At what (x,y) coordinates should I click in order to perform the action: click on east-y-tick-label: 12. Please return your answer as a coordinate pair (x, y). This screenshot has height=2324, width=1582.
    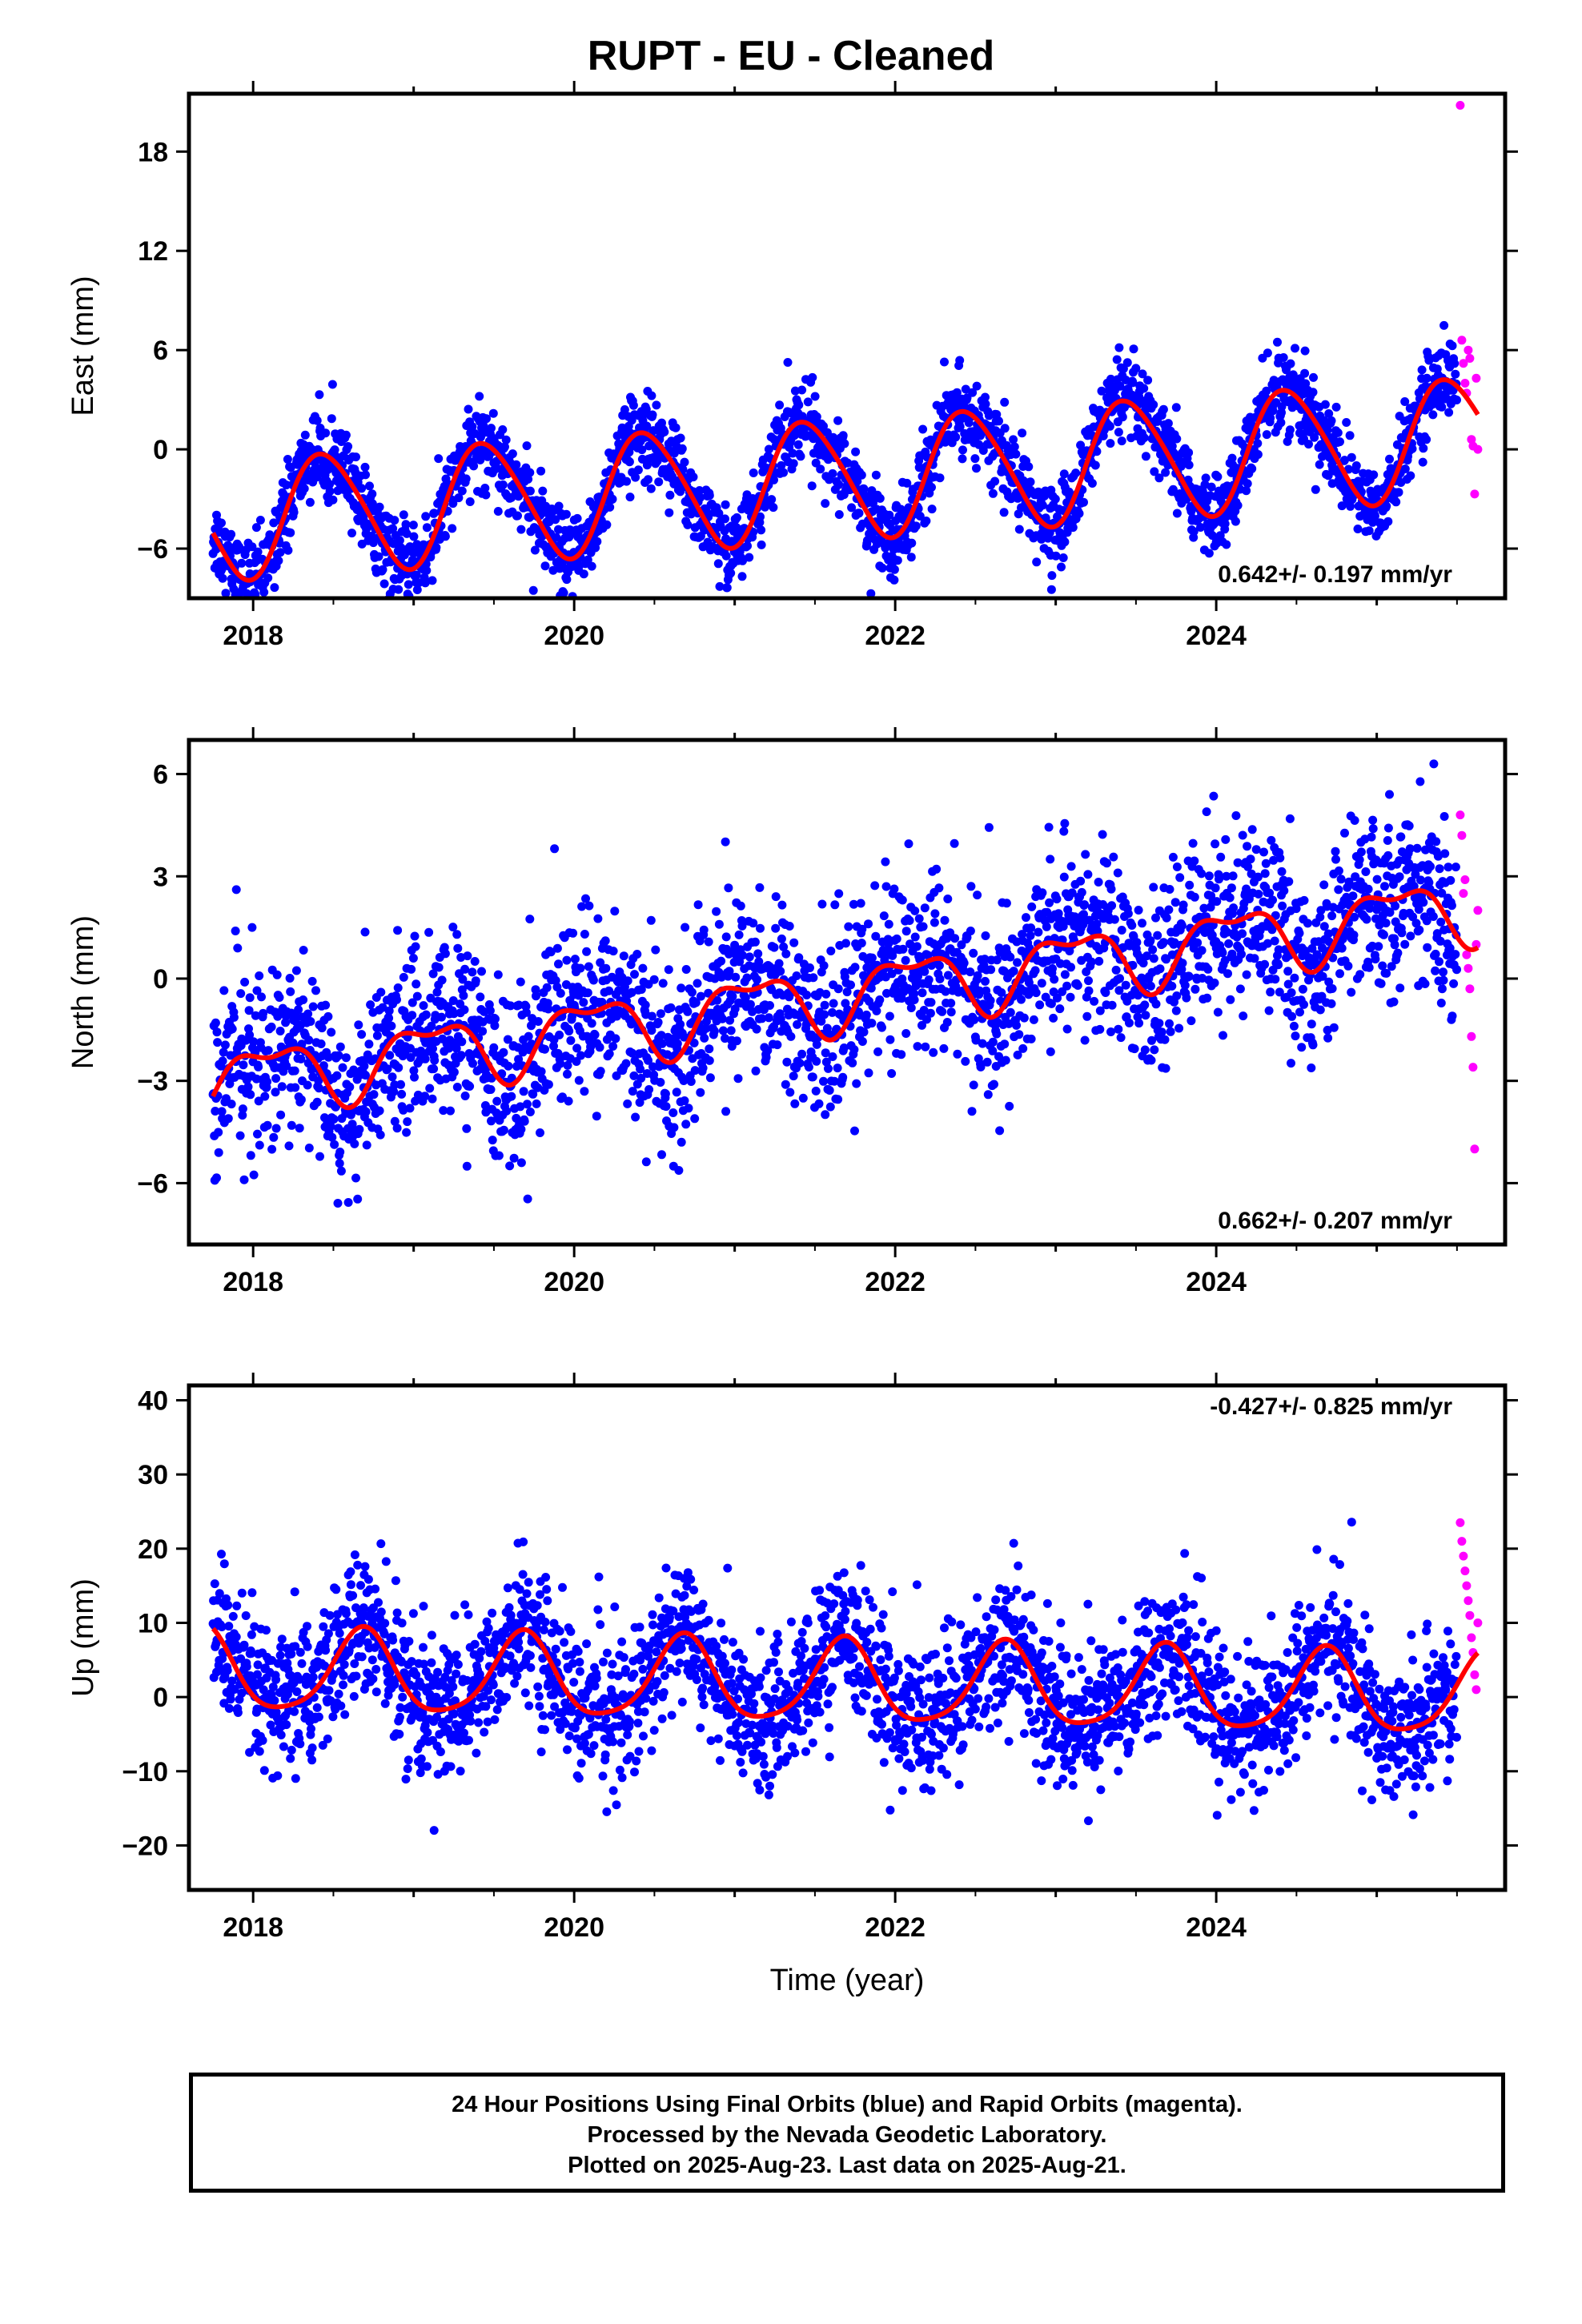
    Looking at the image, I should click on (153, 252).